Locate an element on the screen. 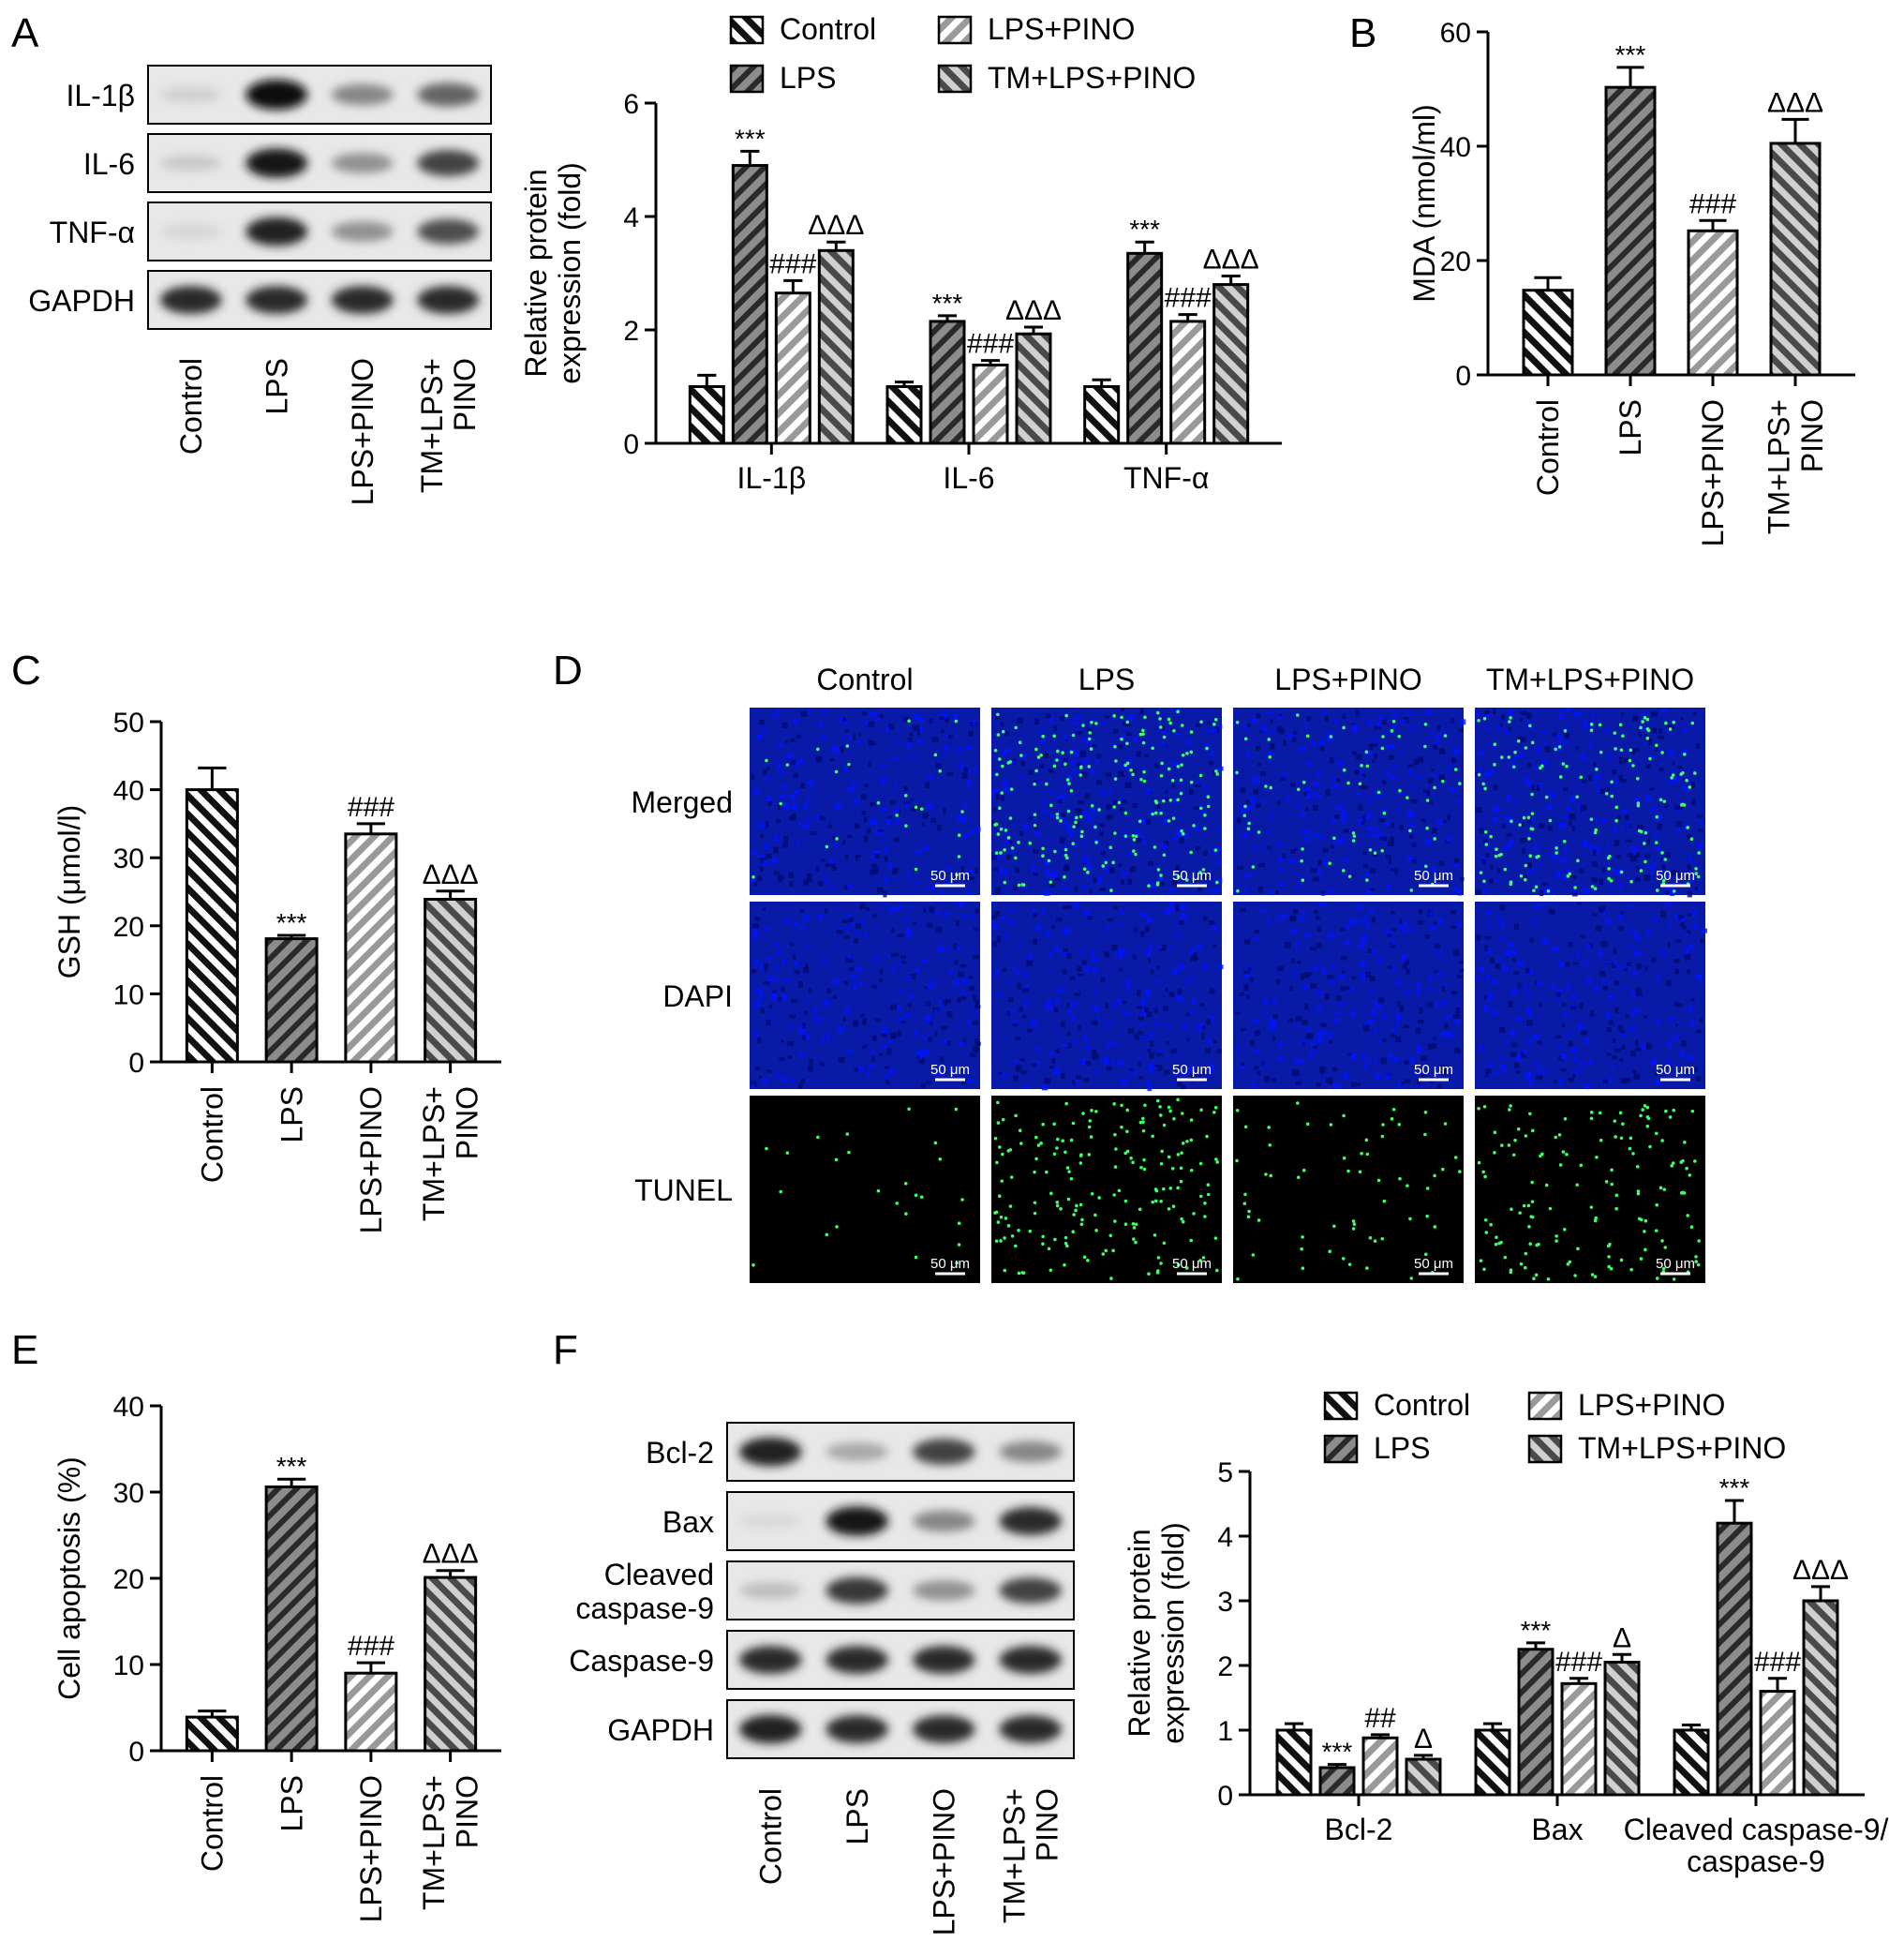 The width and height of the screenshot is (1904, 1941). y-tick-label: 0 is located at coordinates (136, 1752).